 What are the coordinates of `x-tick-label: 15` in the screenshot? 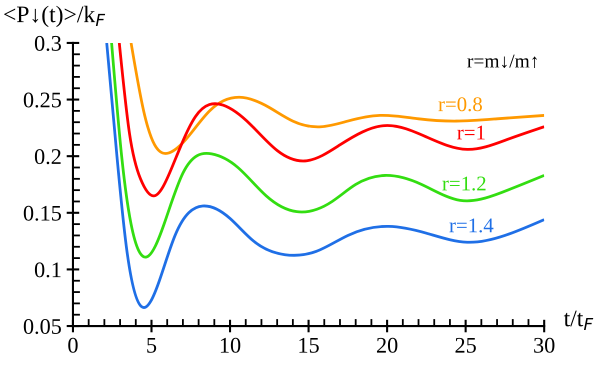 It's located at (309, 345).